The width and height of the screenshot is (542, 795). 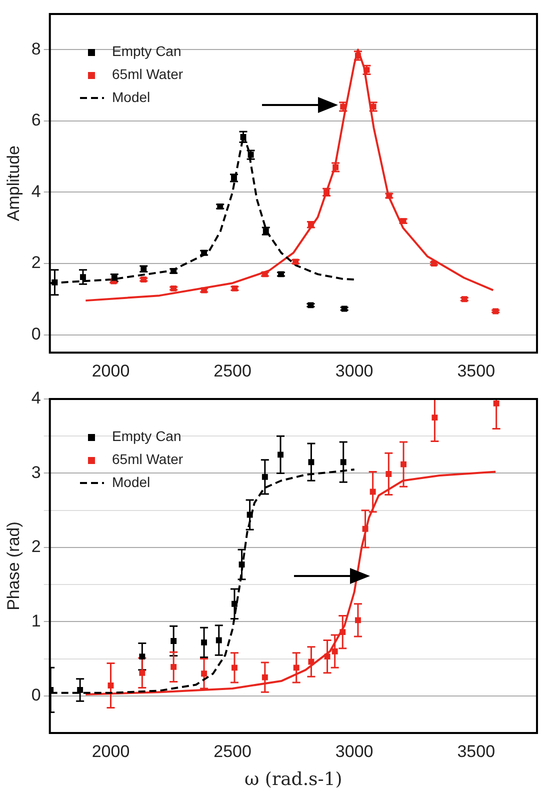 I want to click on x-axis-title: ω (rad.s-1), so click(x=293, y=779).